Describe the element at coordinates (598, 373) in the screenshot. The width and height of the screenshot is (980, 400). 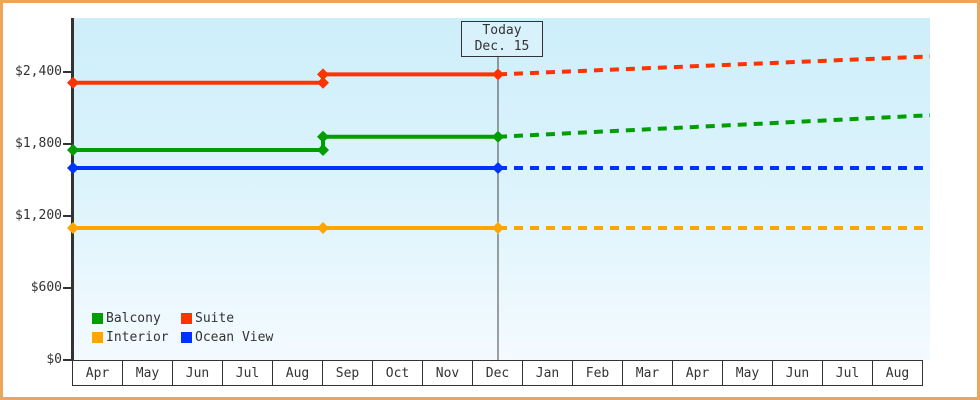
I see `x-axis-cell: Feb` at that location.